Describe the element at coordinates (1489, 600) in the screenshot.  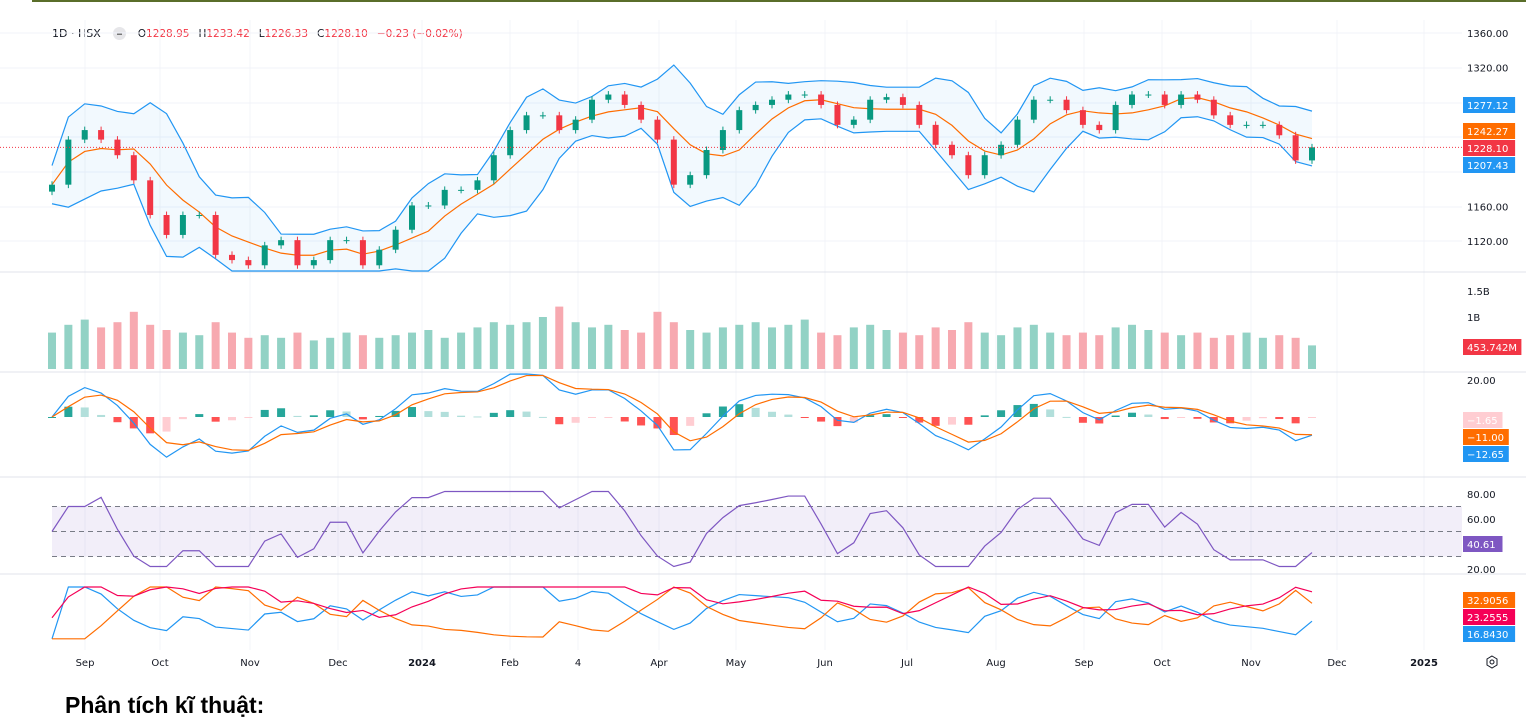
I see `dmi-orange-label-bg` at that location.